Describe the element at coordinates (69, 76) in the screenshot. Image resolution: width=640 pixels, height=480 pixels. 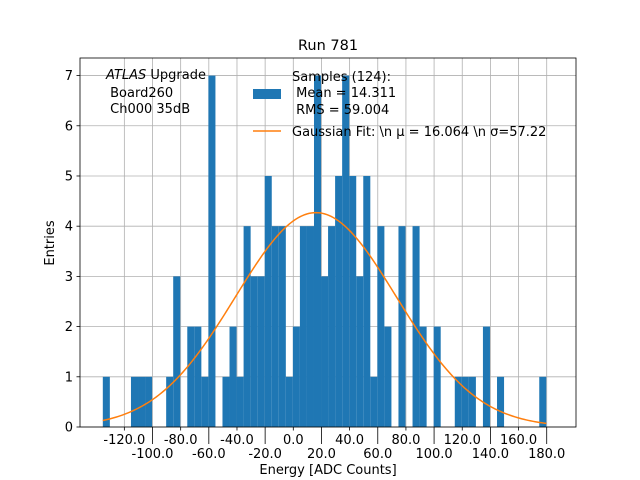
I see `y-tick-label: 7` at that location.